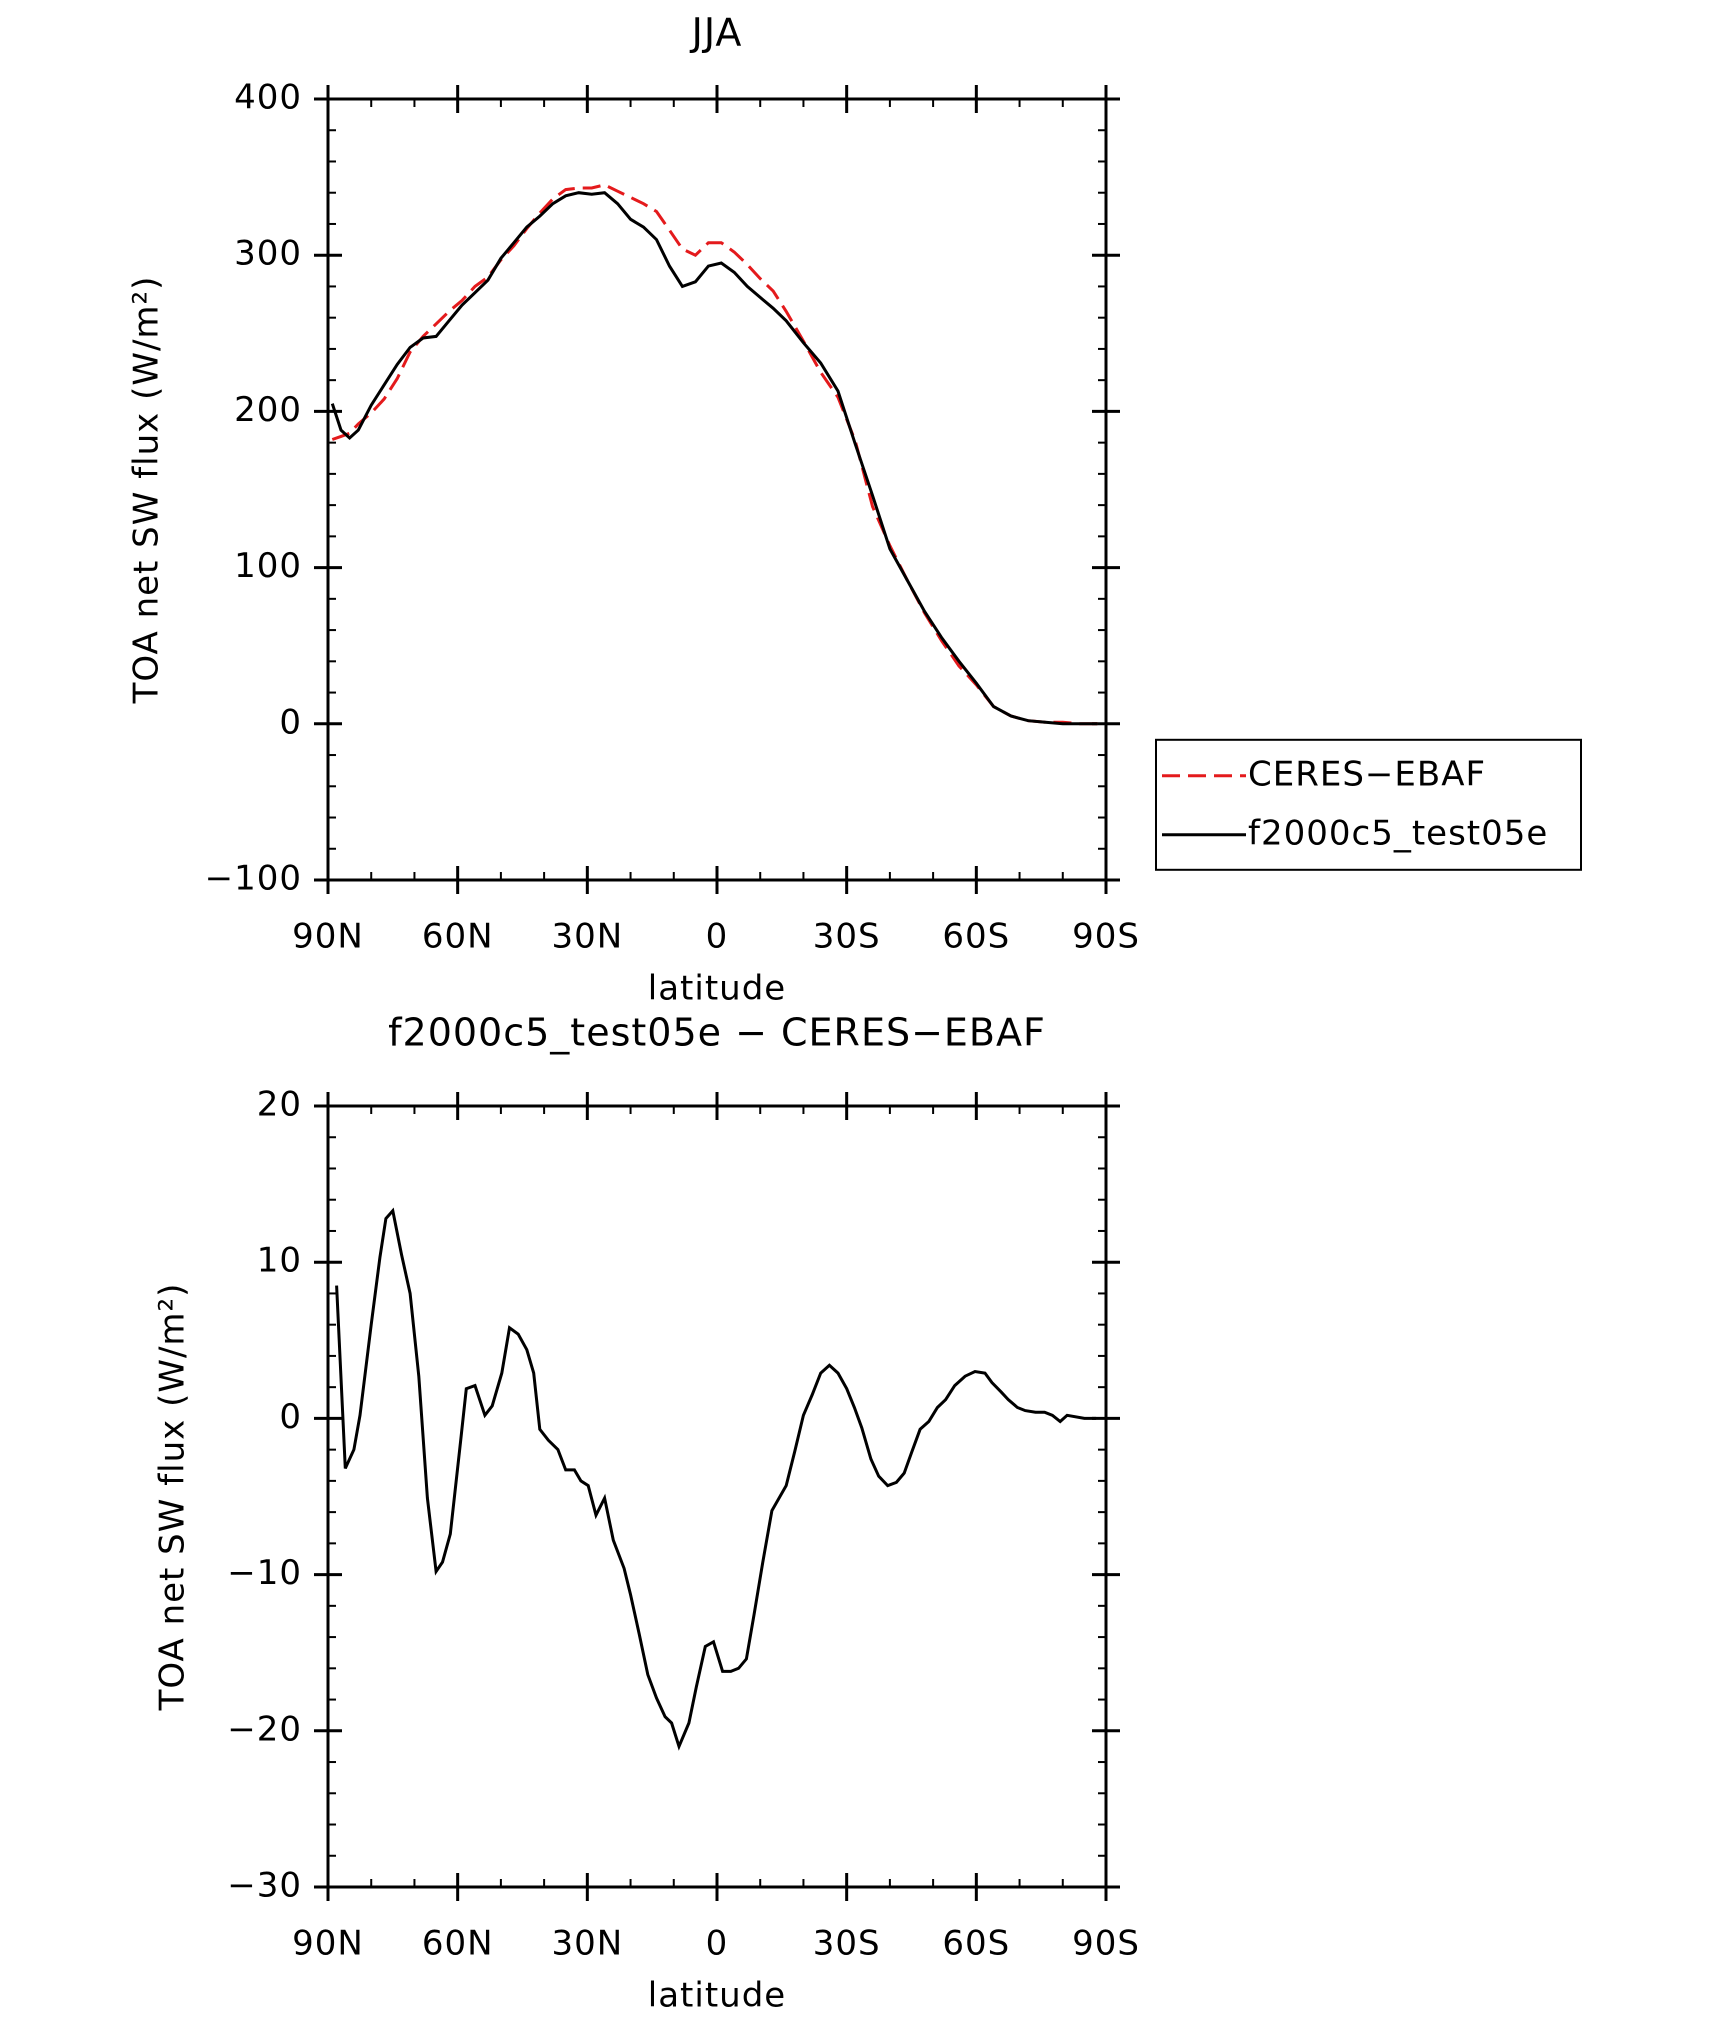 This screenshot has width=1710, height=2021. Describe the element at coordinates (268, 566) in the screenshot. I see `y-tick-label: 100` at that location.